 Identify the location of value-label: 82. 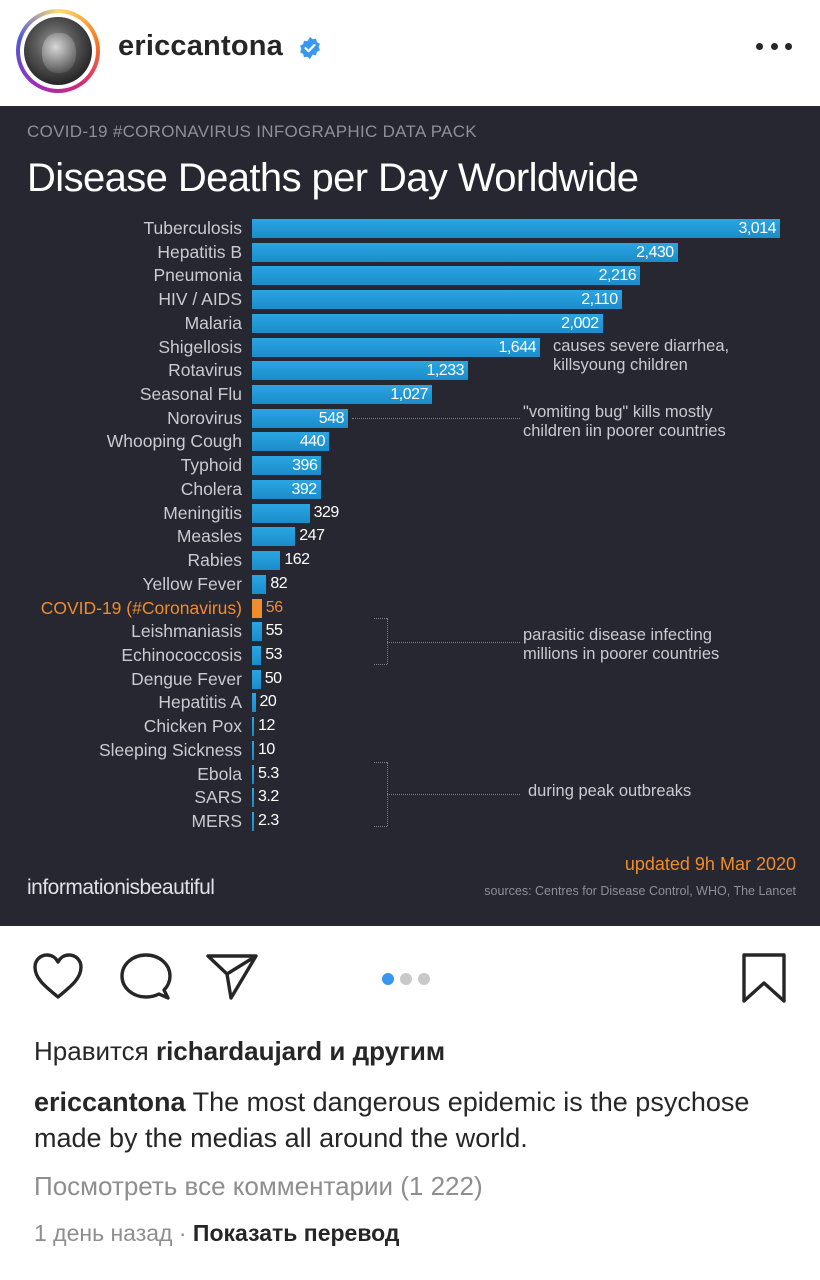
(279, 583).